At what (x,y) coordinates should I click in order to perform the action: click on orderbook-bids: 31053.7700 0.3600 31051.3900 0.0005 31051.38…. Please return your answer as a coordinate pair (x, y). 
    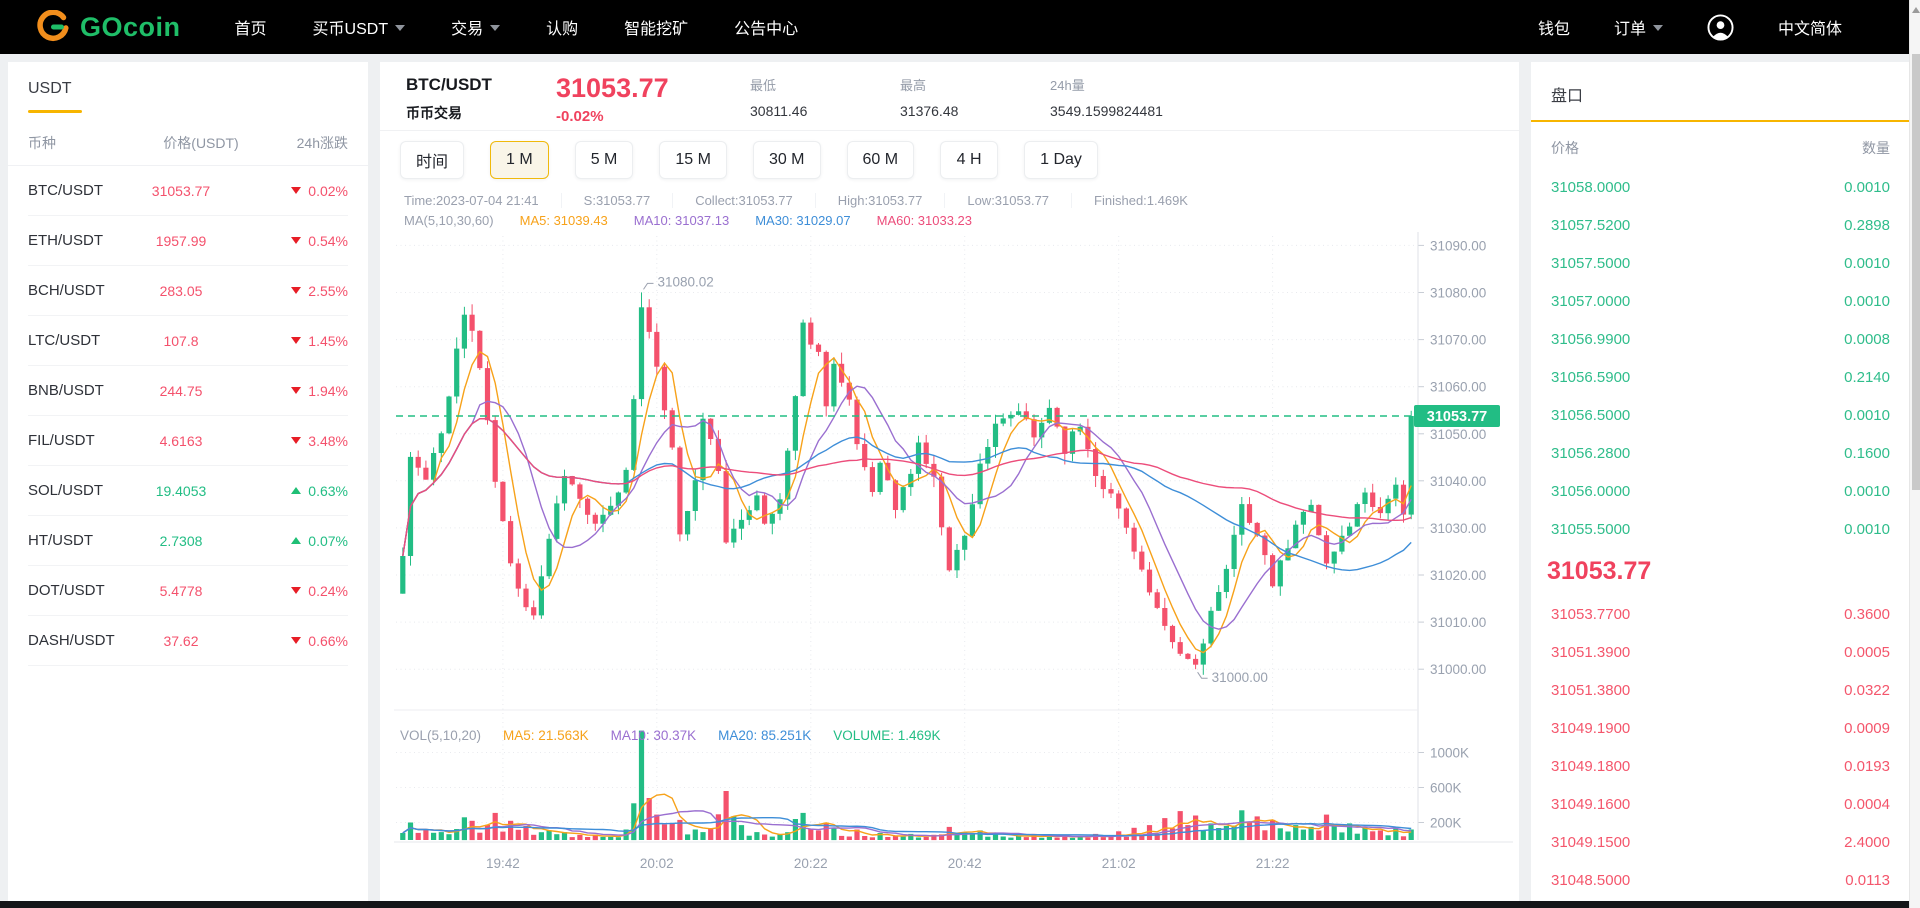
    Looking at the image, I should click on (1720, 747).